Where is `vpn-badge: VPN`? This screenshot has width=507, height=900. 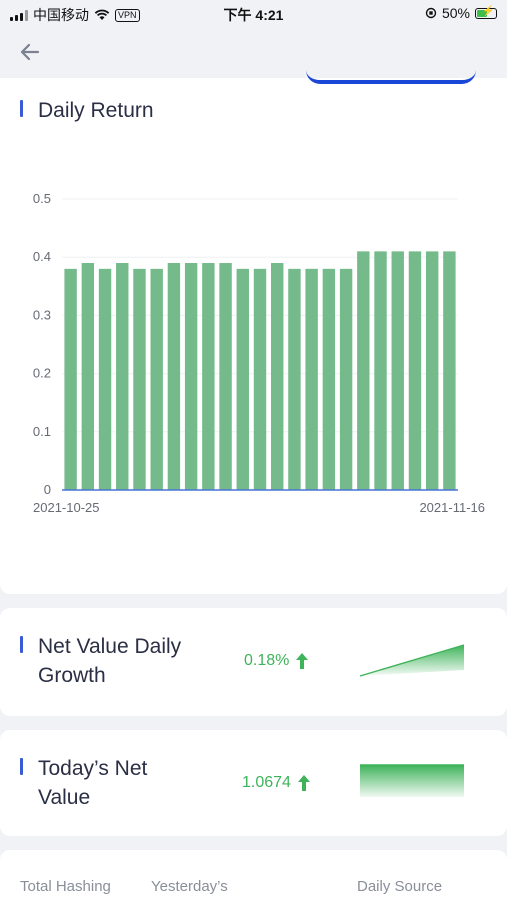
vpn-badge: VPN is located at coordinates (127, 15).